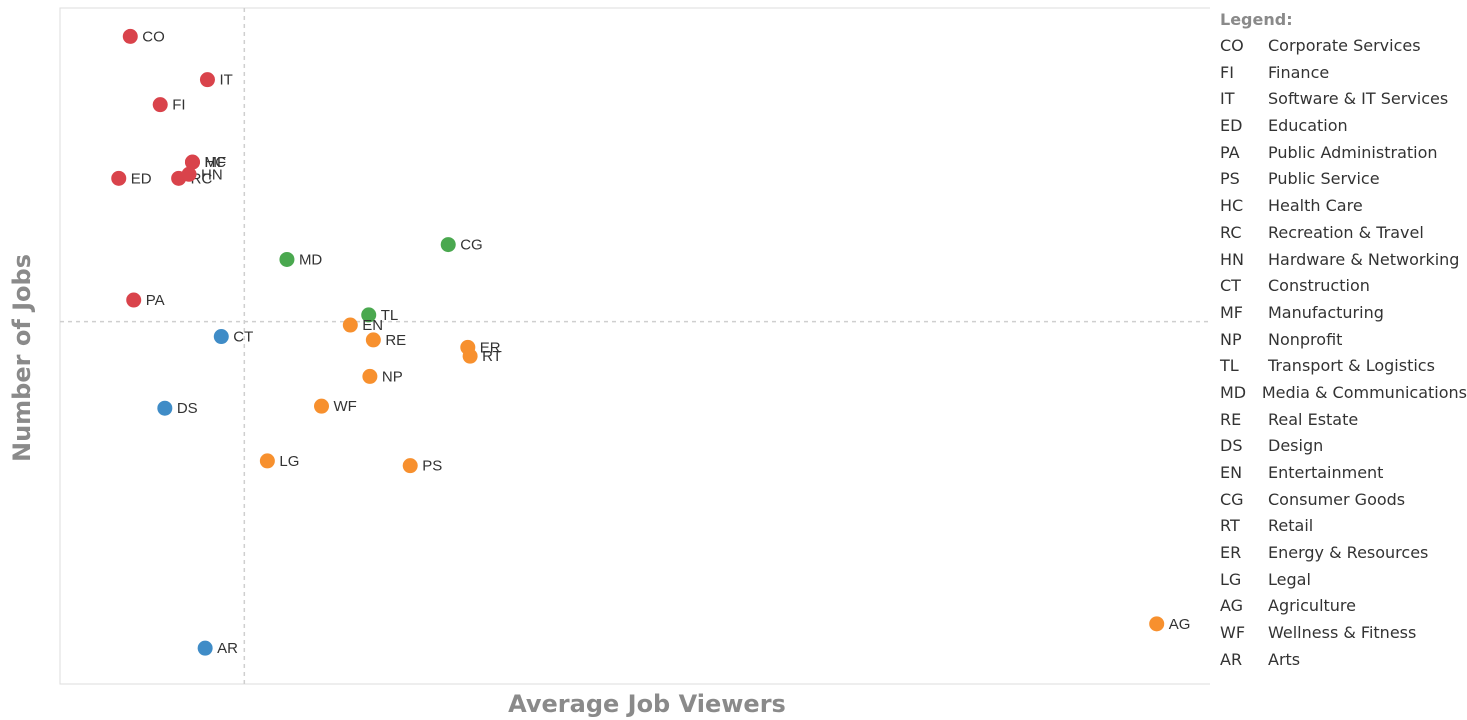 The width and height of the screenshot is (1467, 720). What do you see at coordinates (1232, 499) in the screenshot?
I see `legend-code: CG` at bounding box center [1232, 499].